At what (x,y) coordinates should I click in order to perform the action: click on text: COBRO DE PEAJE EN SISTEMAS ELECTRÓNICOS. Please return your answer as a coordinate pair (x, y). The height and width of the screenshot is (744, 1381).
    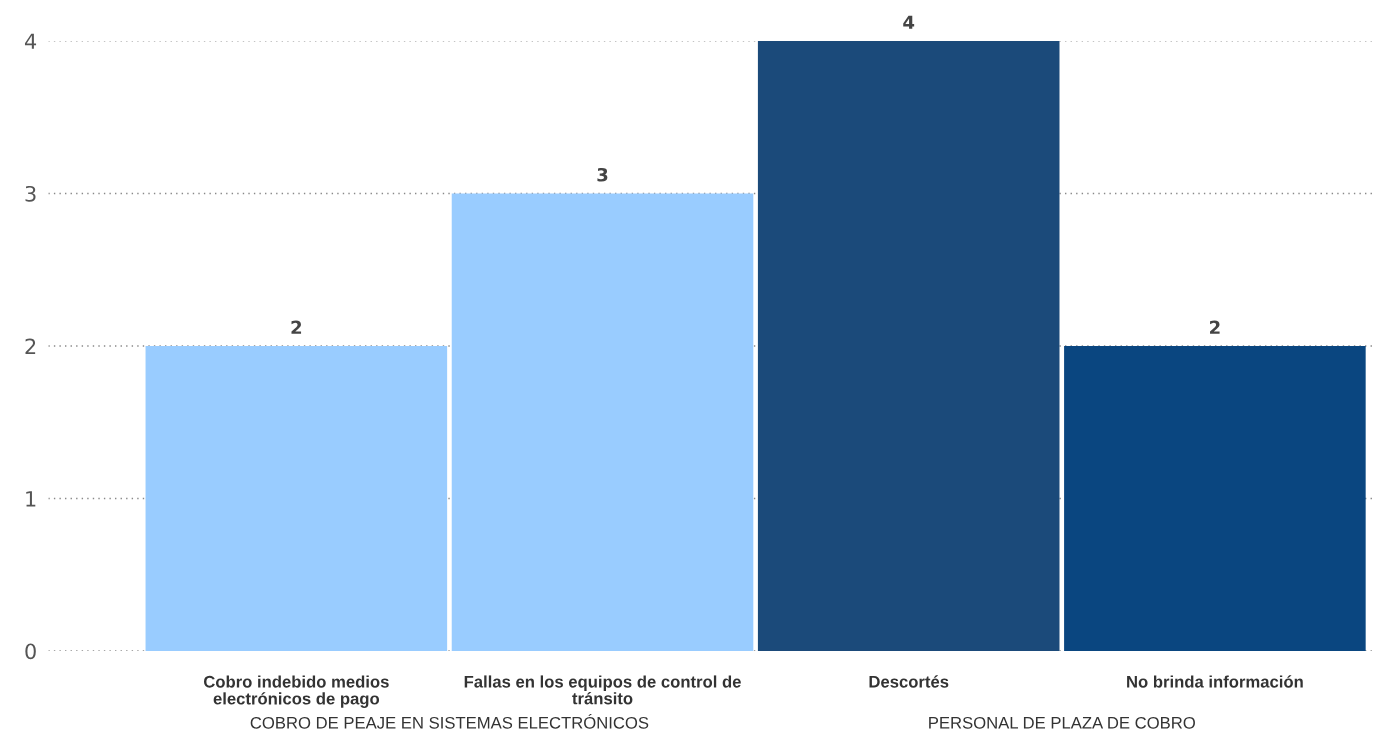
    Looking at the image, I should click on (449, 721).